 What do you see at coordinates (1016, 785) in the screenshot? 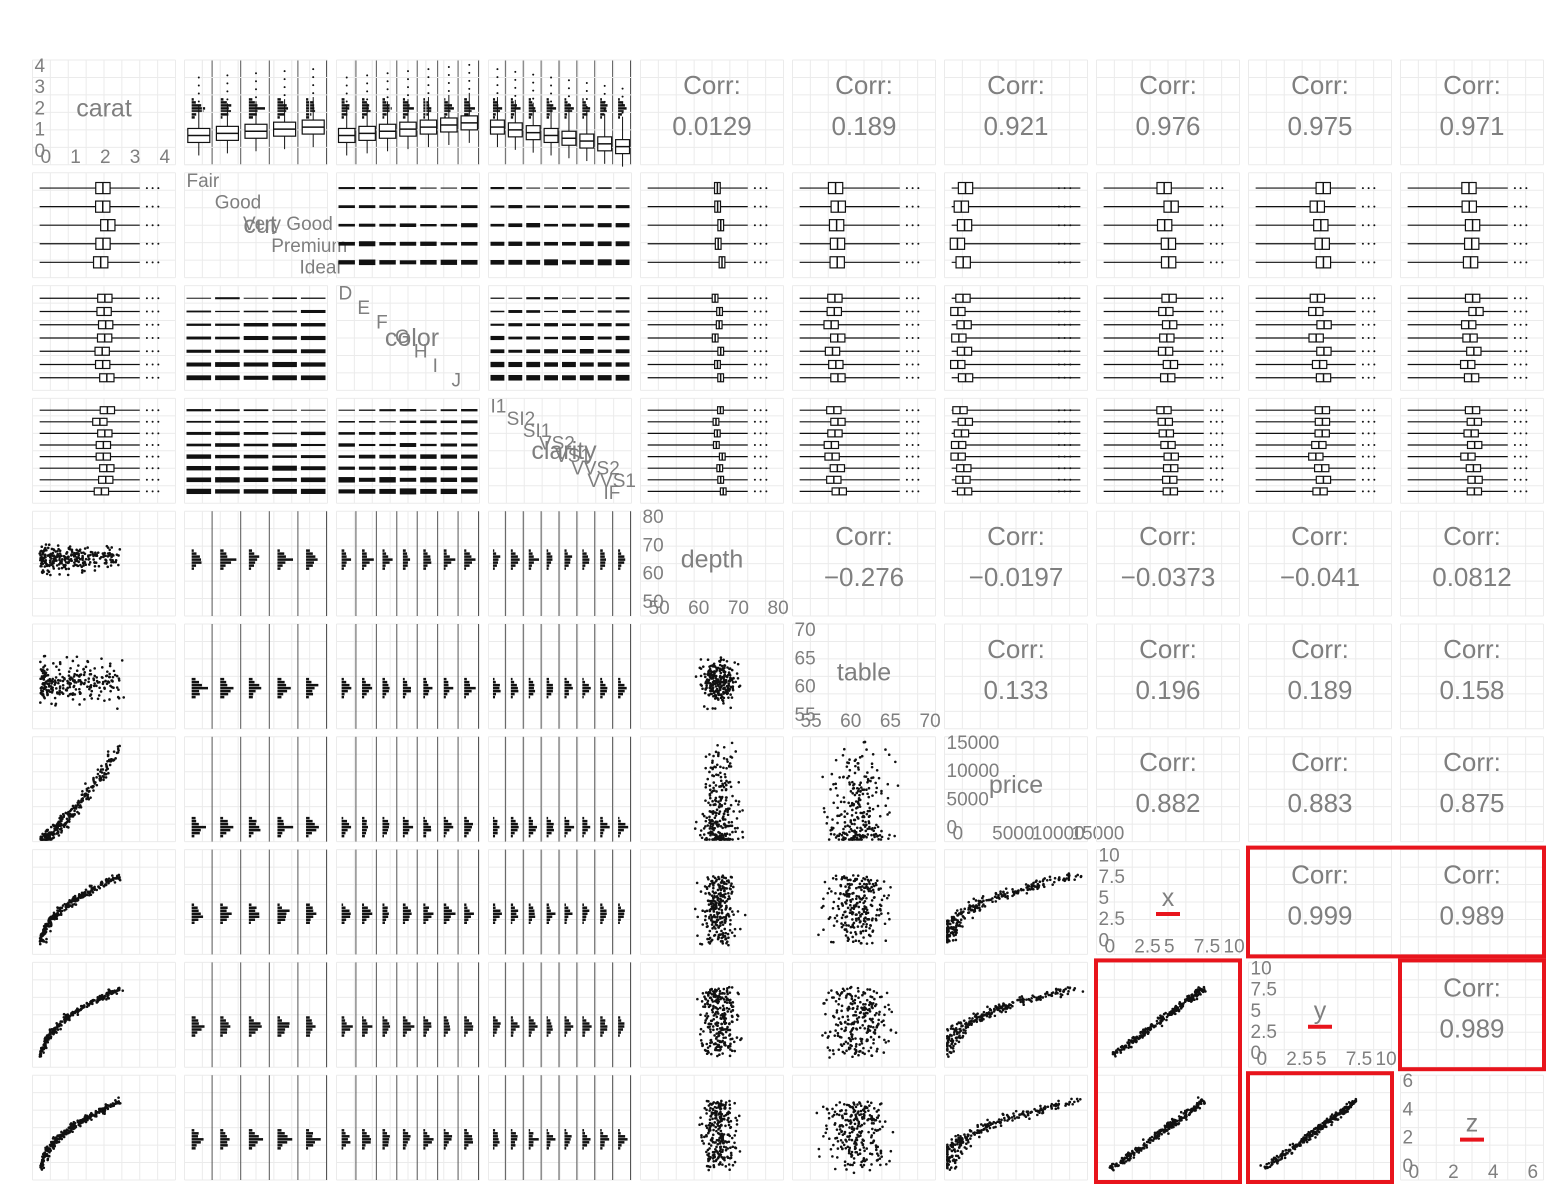
I see `diag-variable-label: price` at bounding box center [1016, 785].